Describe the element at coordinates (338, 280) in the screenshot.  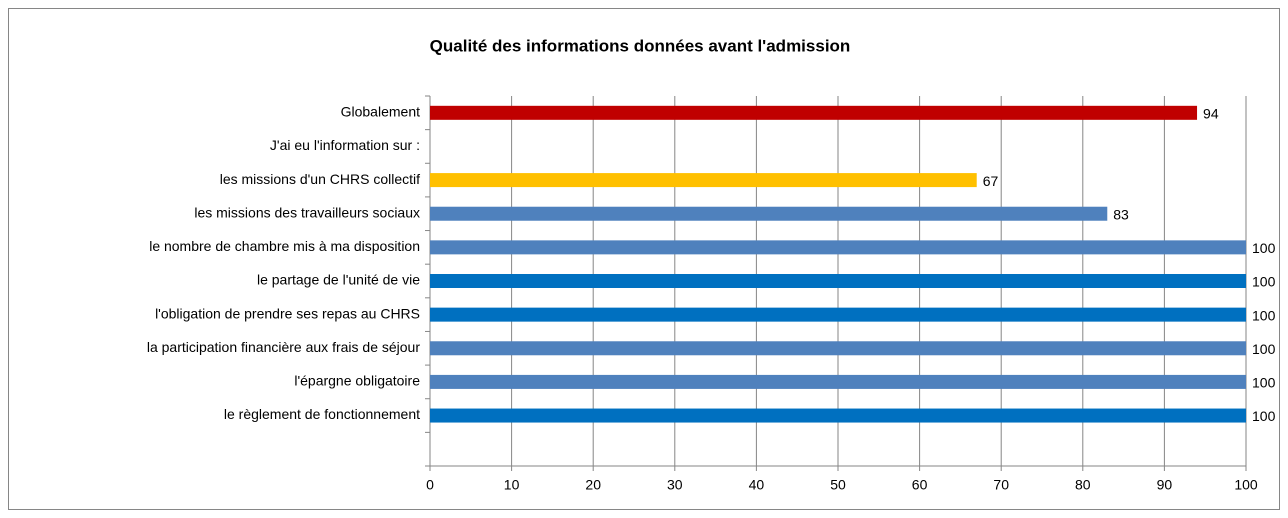
I see `y-tick-label: le partage de l'unité de vie` at that location.